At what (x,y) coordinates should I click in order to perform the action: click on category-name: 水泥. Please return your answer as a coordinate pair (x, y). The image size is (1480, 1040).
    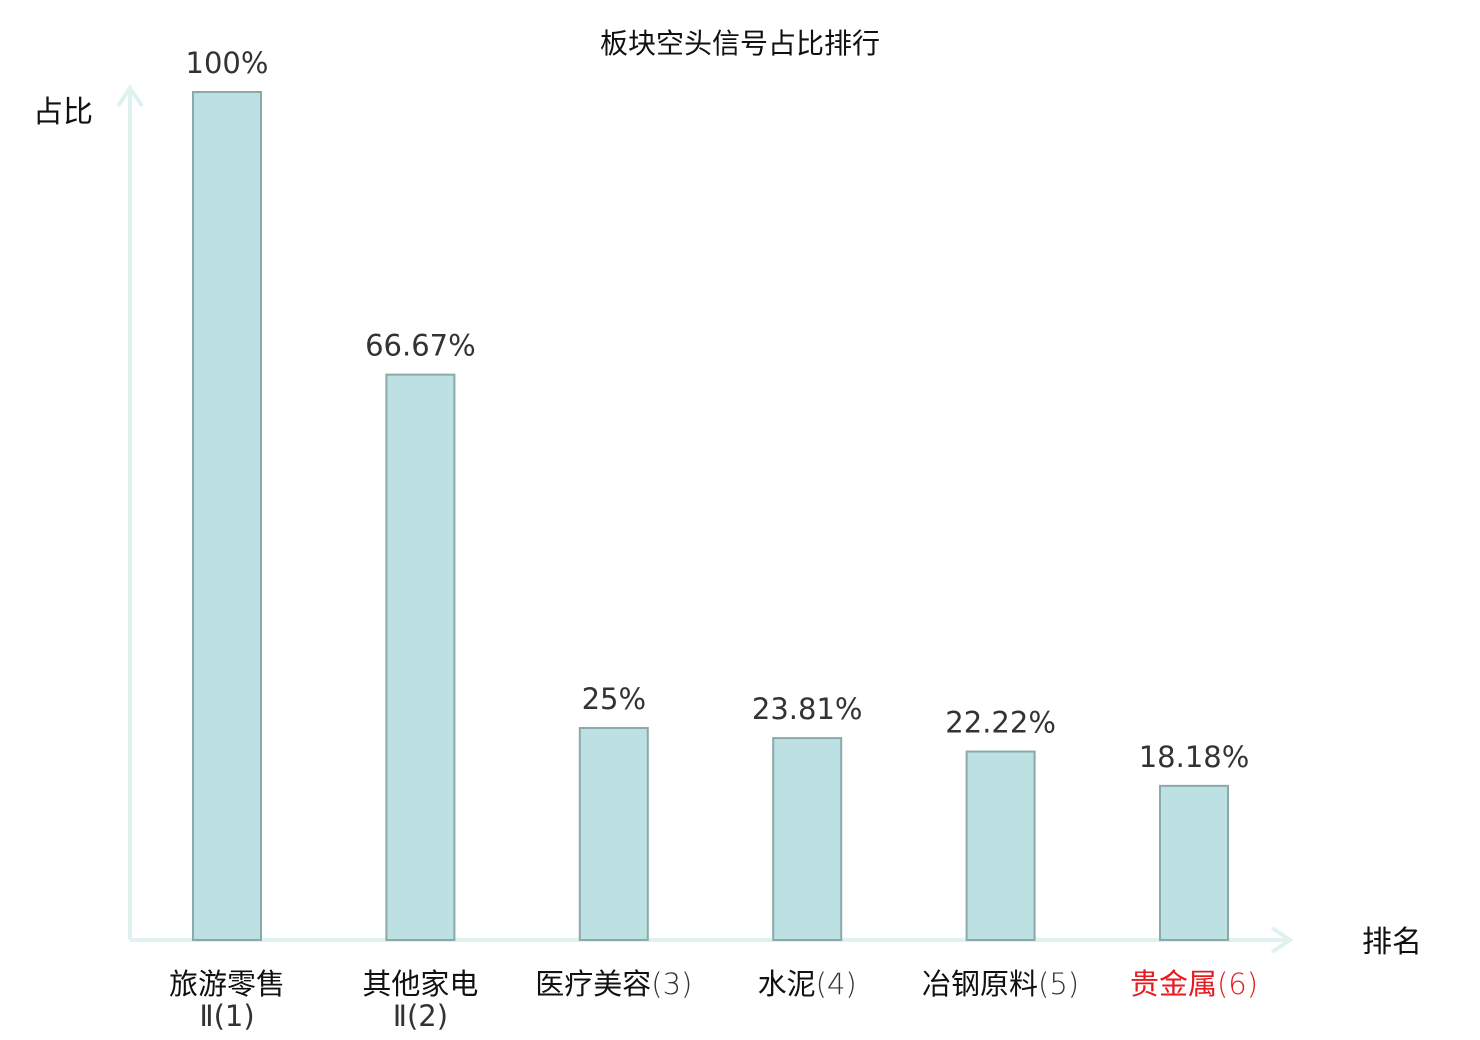
    Looking at the image, I should click on (787, 984).